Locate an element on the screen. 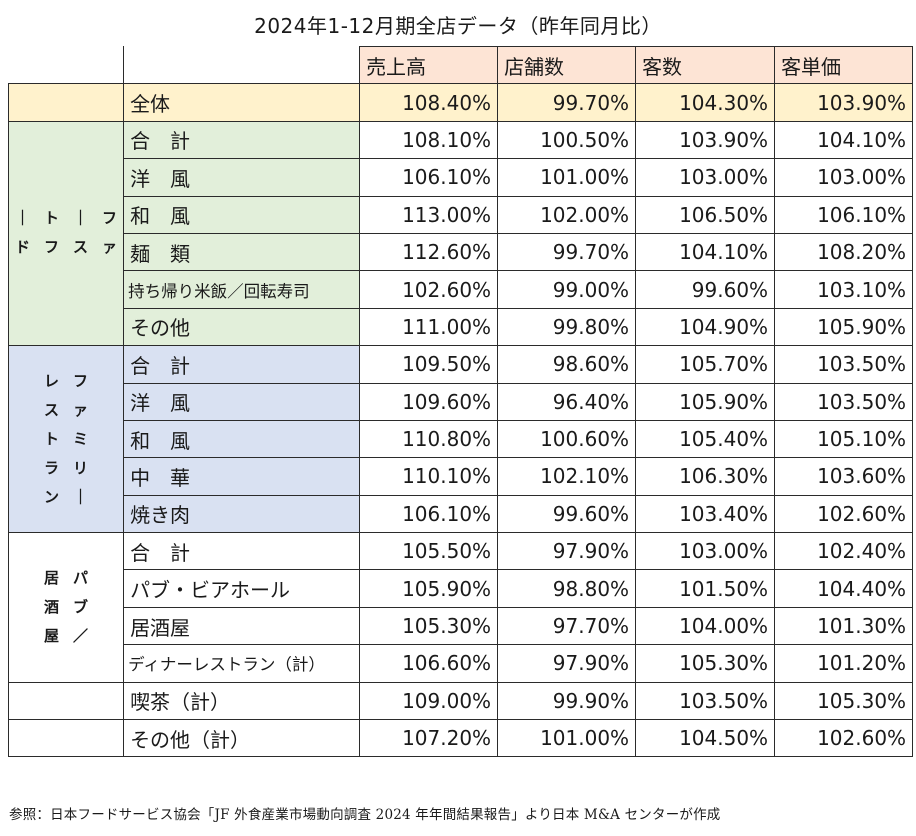 The width and height of the screenshot is (916, 836). value-sales: 109.60% is located at coordinates (429, 401).